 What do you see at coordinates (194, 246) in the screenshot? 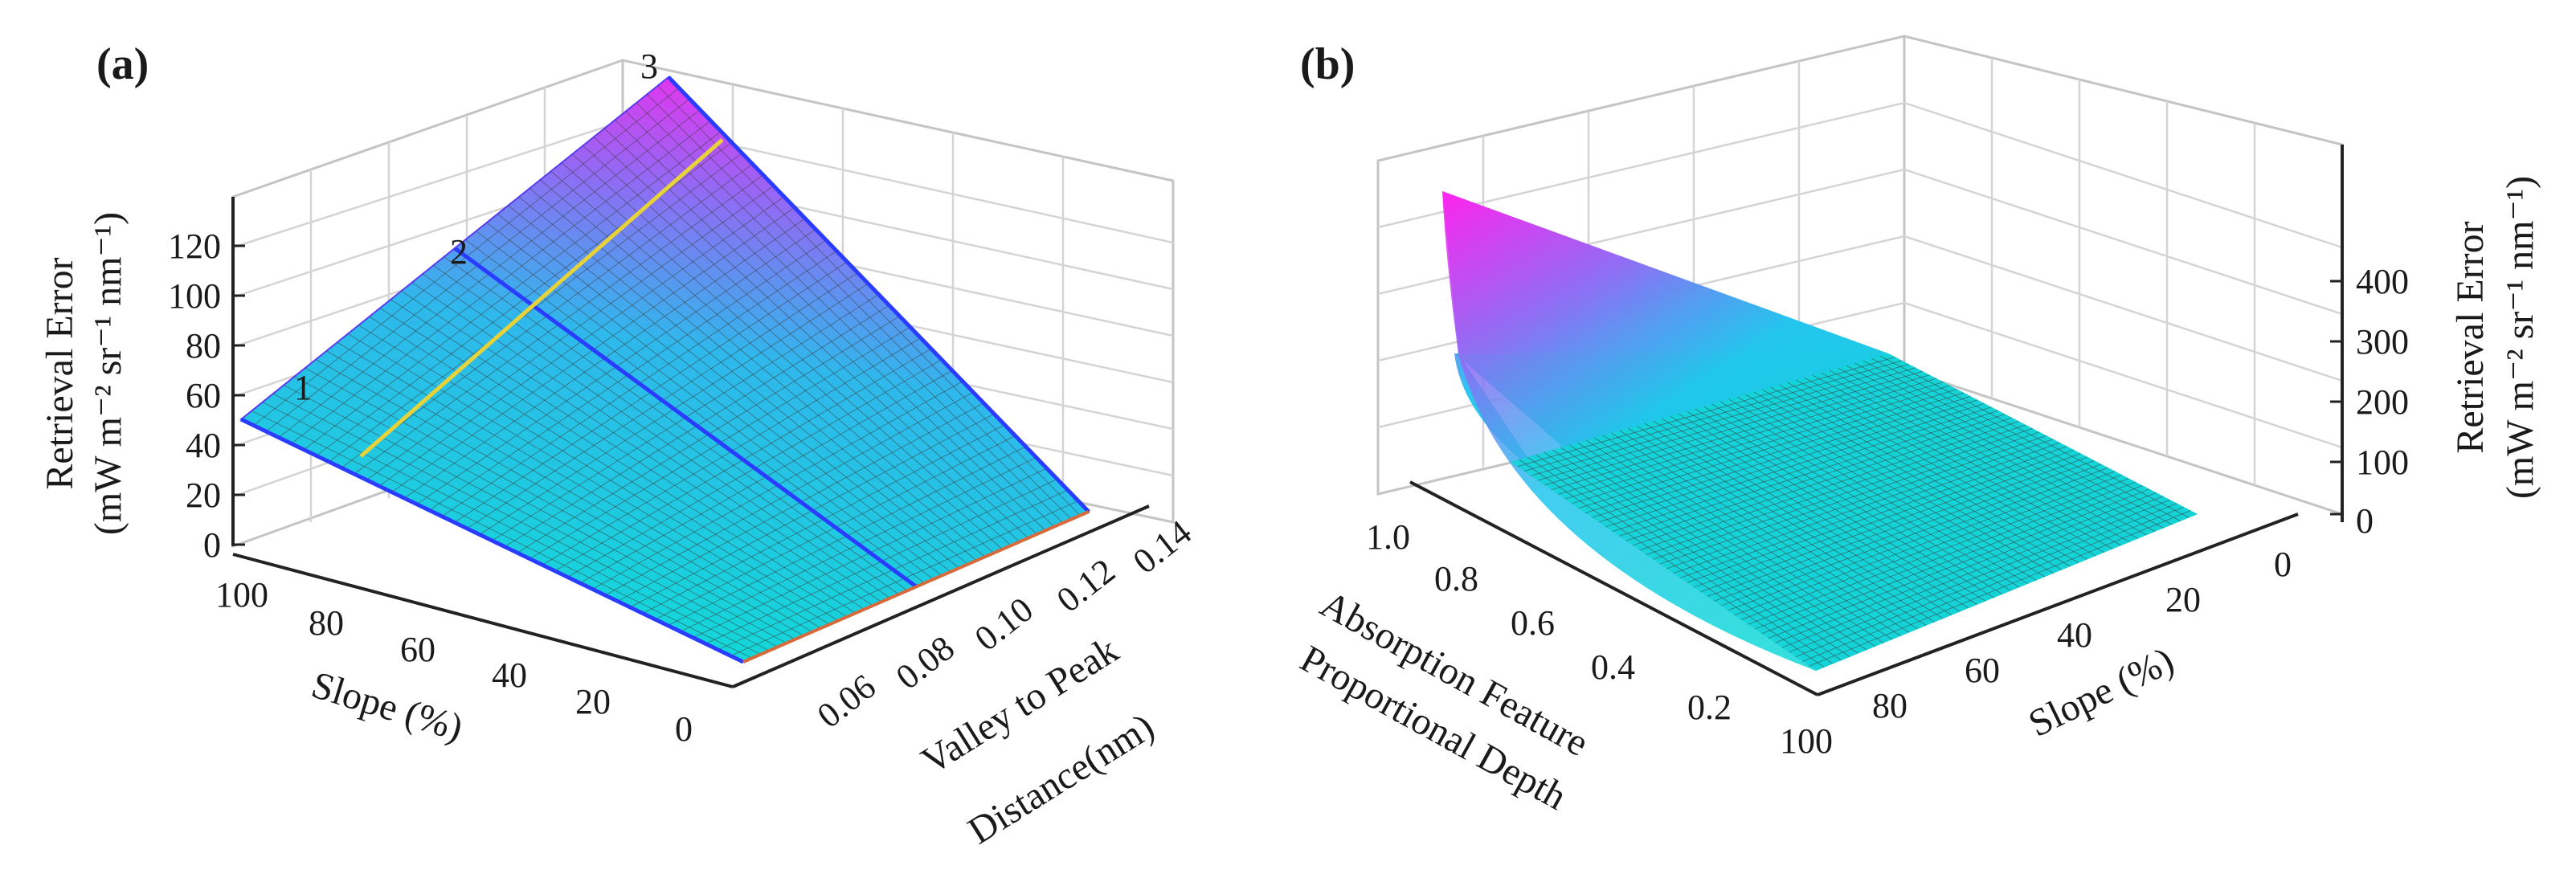
I see `panel-a-z-tick-label: 120` at bounding box center [194, 246].